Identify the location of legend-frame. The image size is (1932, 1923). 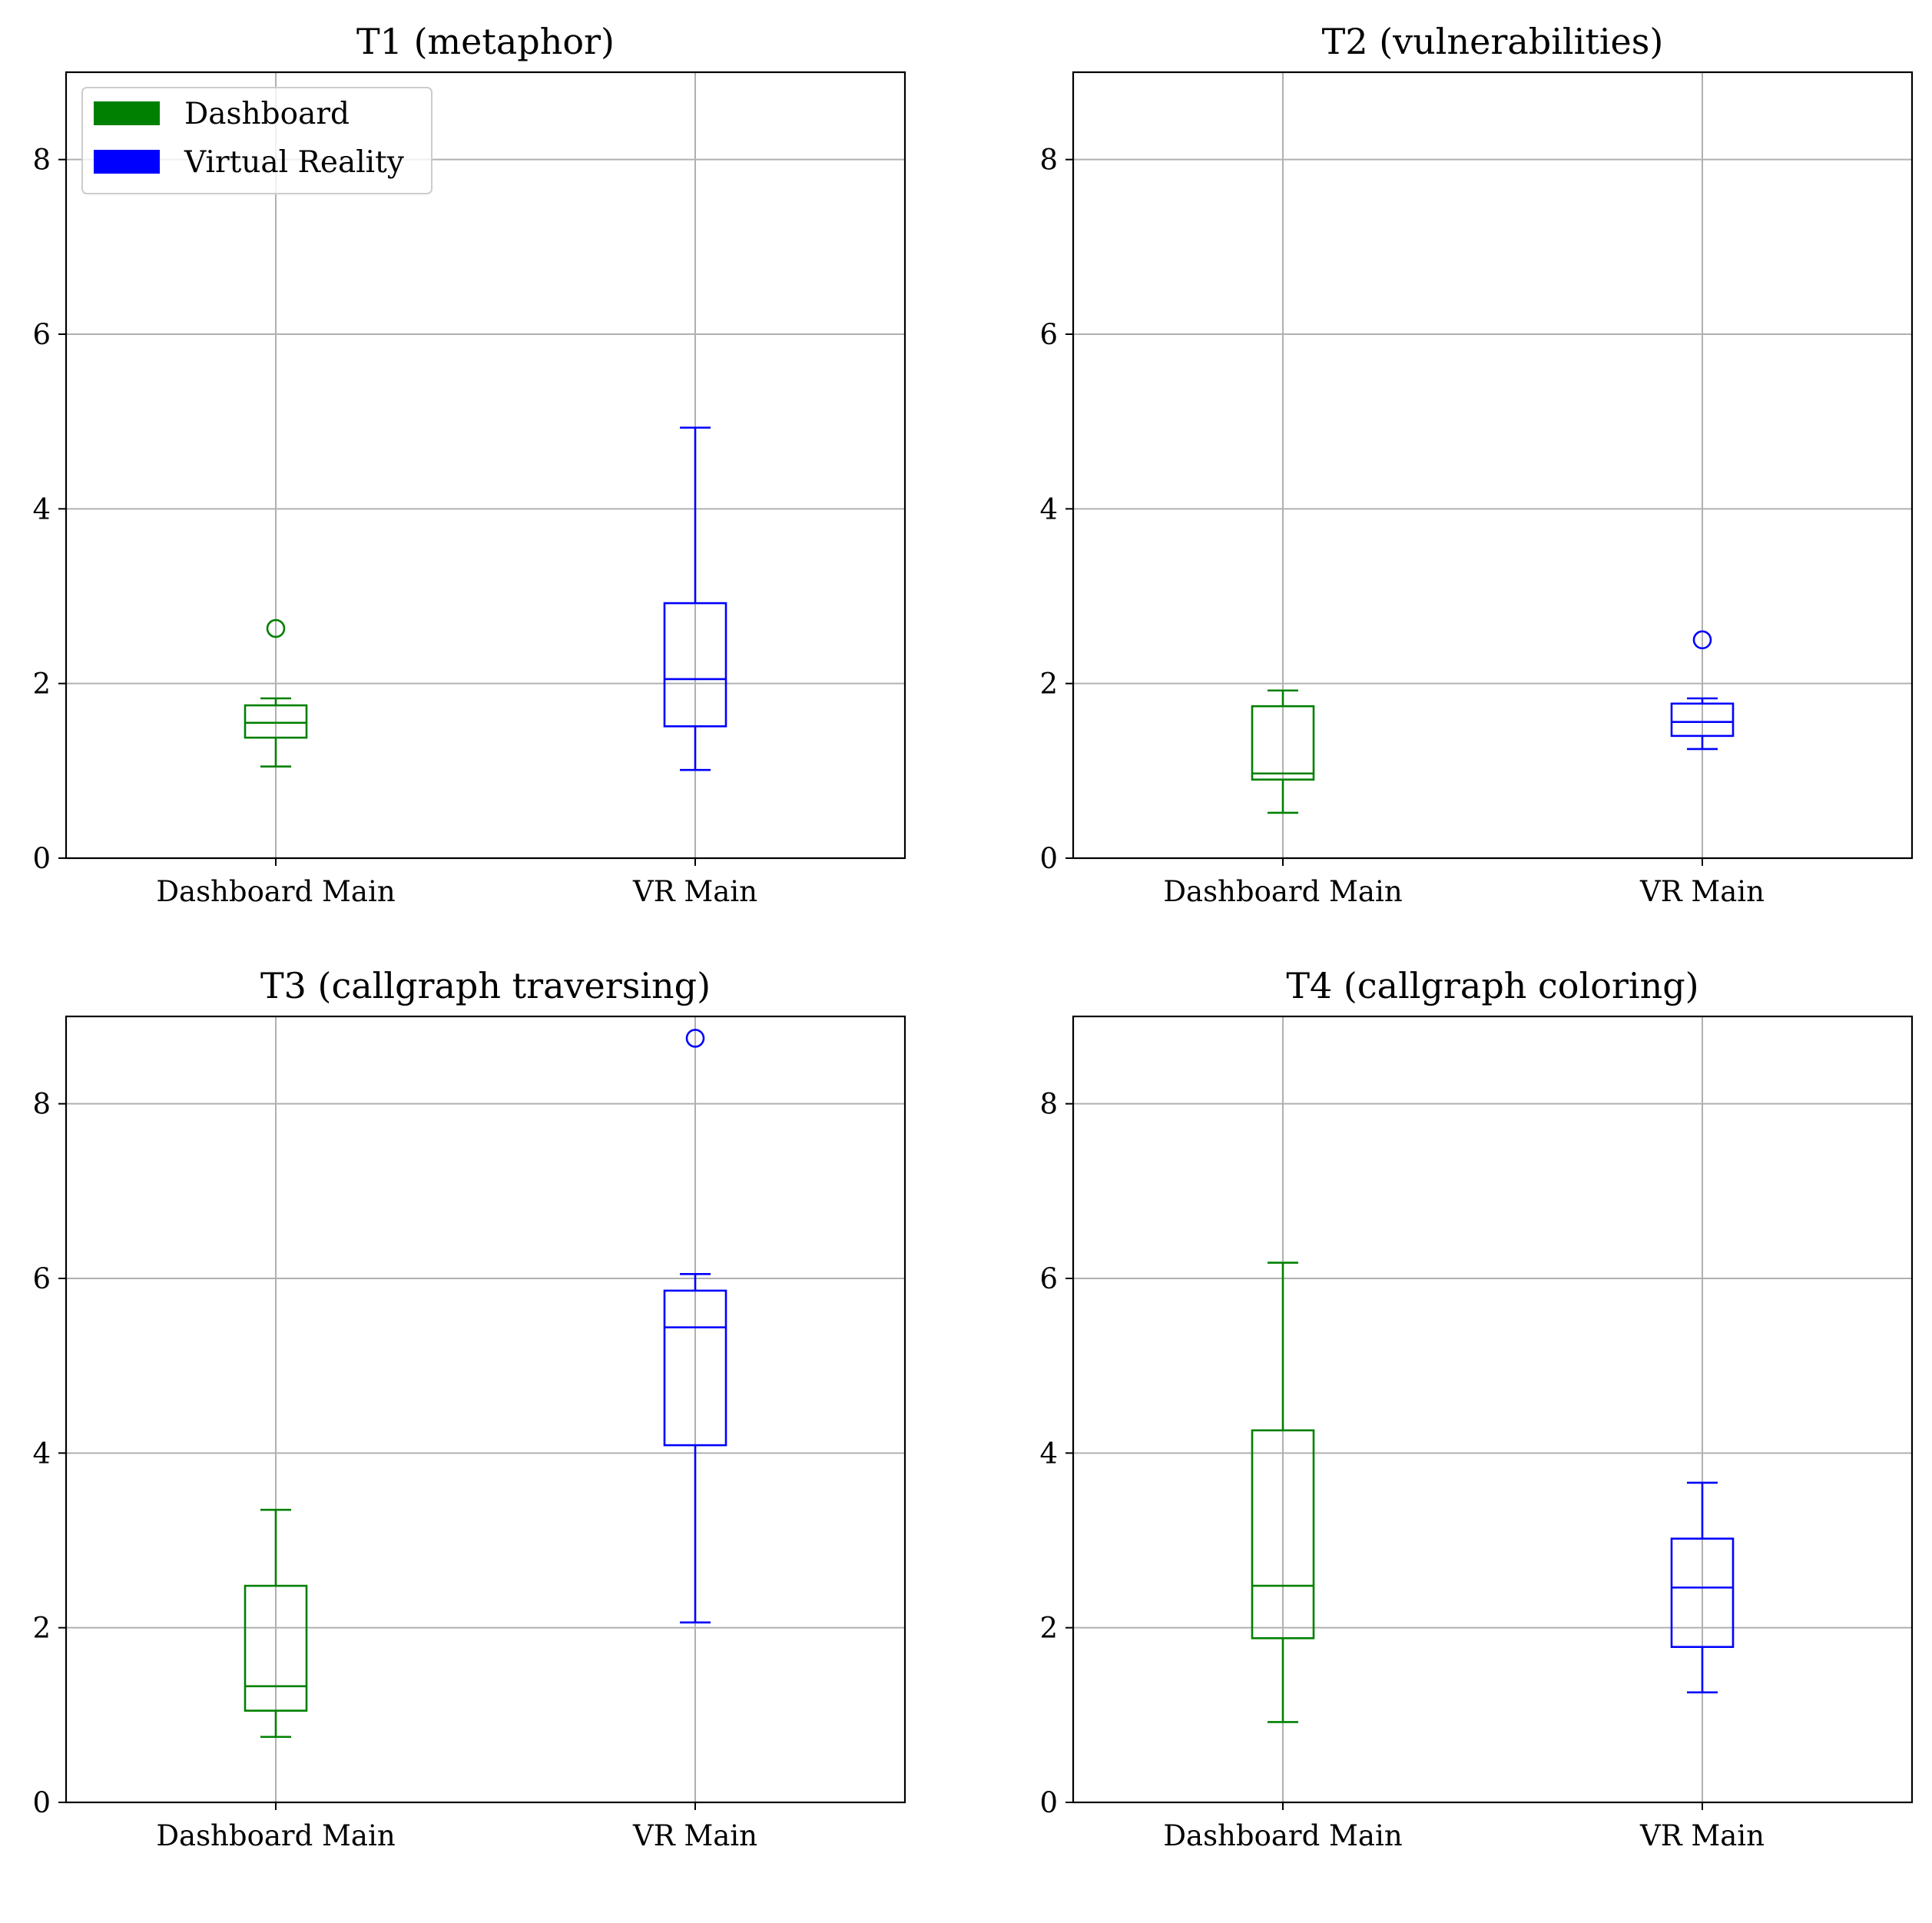
(256, 140).